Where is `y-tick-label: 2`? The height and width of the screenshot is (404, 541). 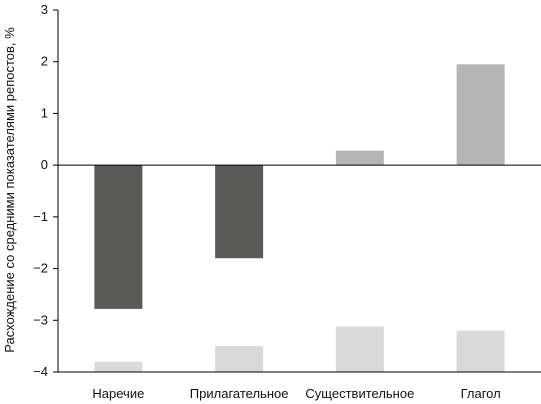
y-tick-label: 2 is located at coordinates (44, 61).